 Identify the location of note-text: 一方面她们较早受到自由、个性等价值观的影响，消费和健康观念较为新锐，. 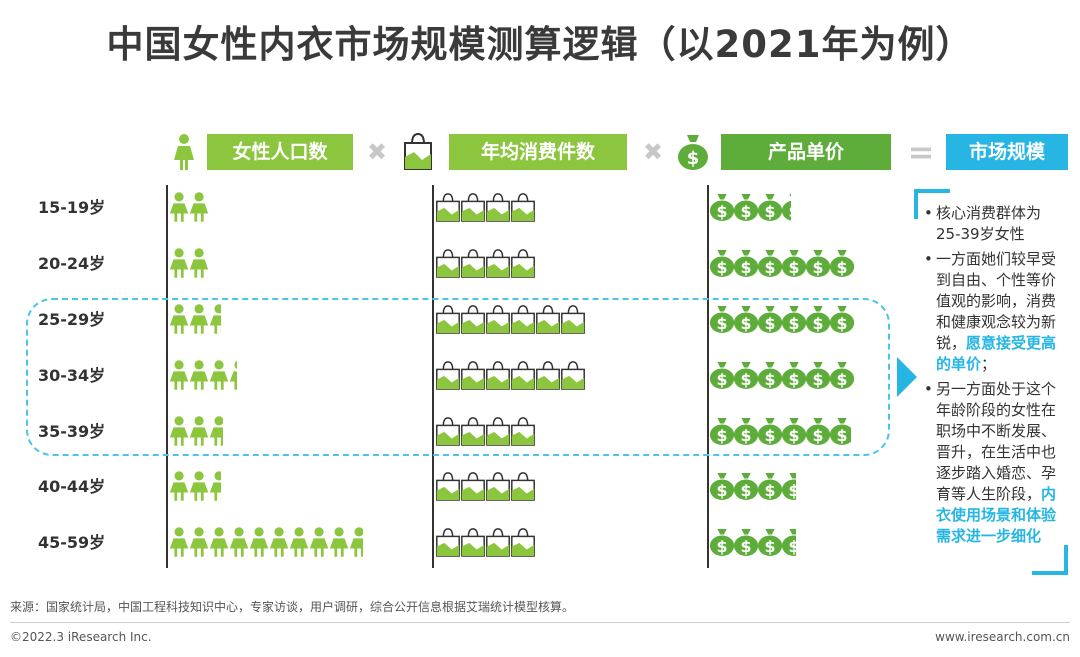
(996, 301).